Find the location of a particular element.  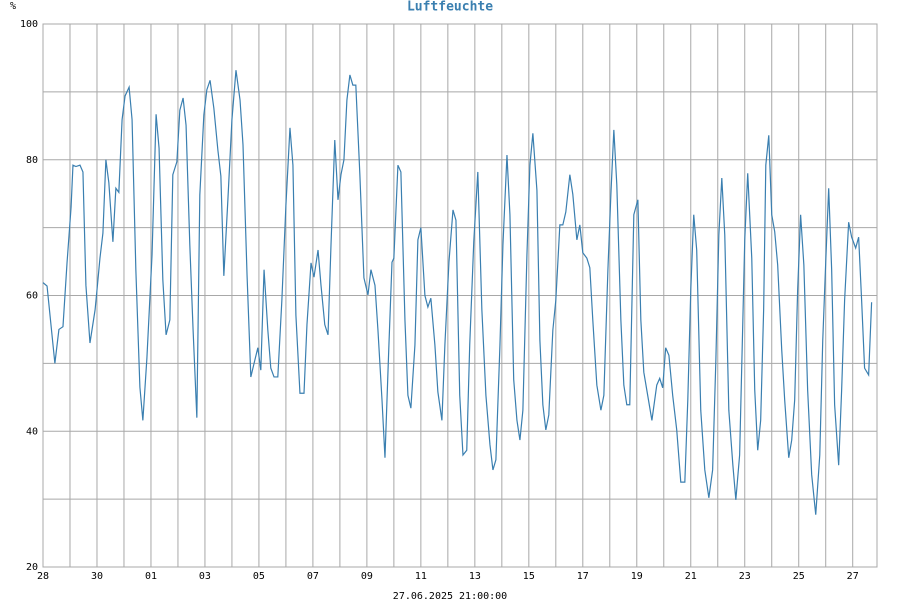

x-tick-label: 23 is located at coordinates (745, 576).